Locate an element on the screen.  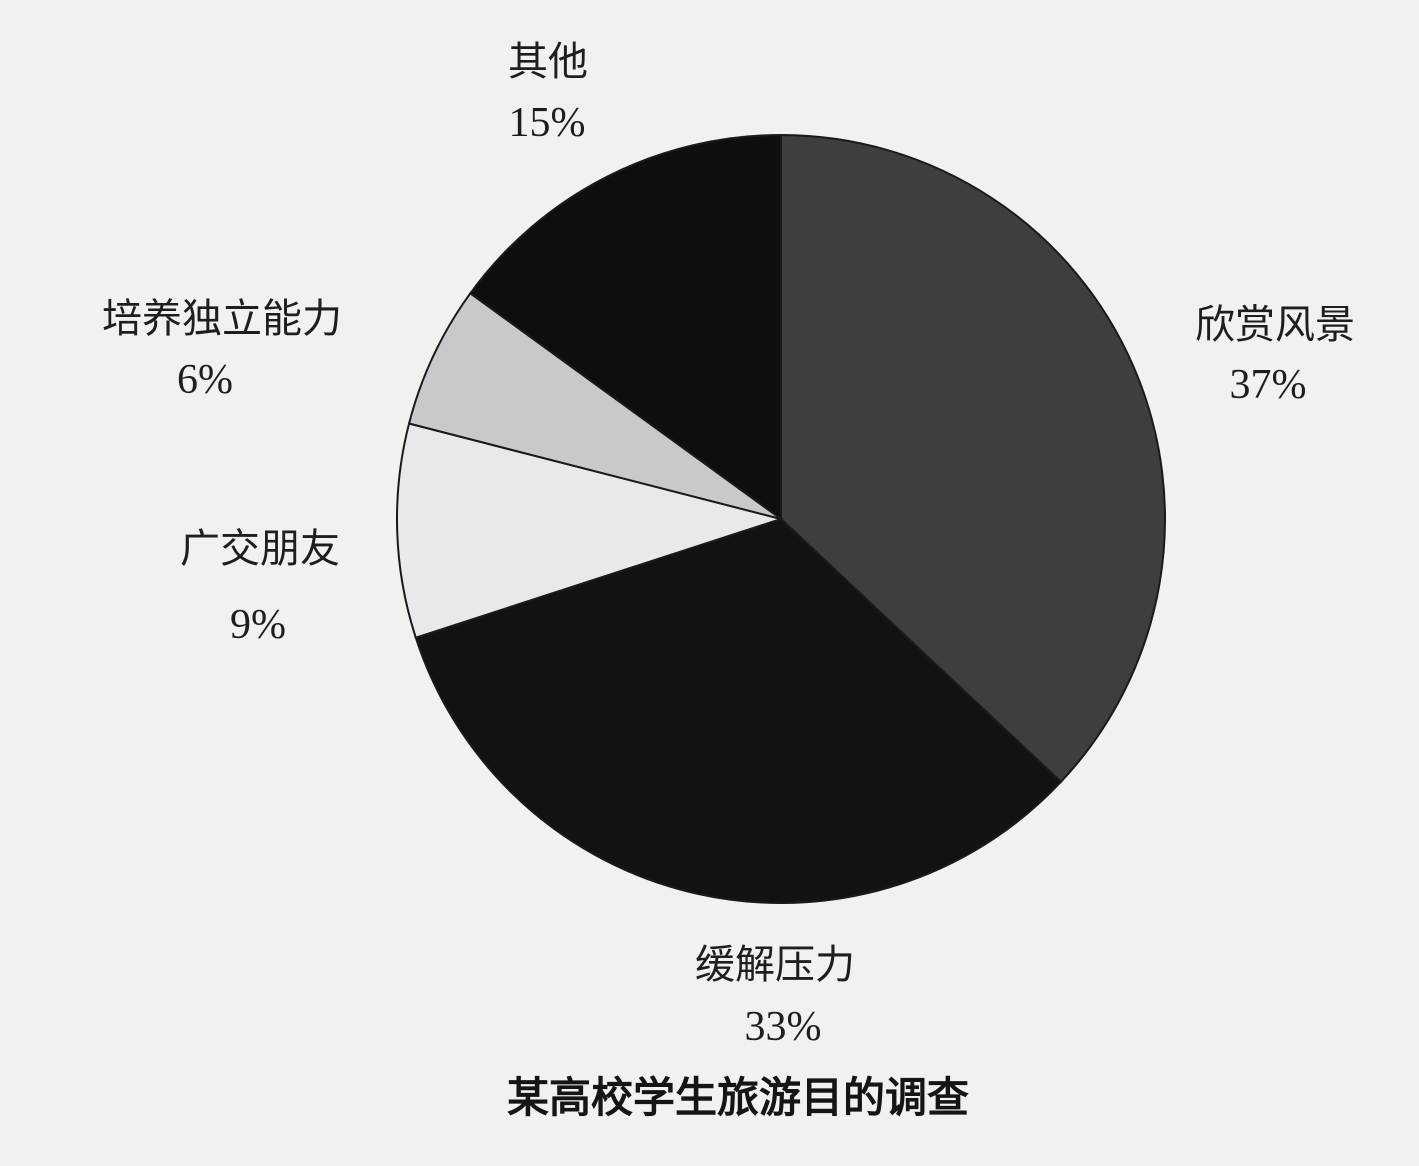
slice-label-independence: 培养独立能力 is located at coordinates (222, 319).